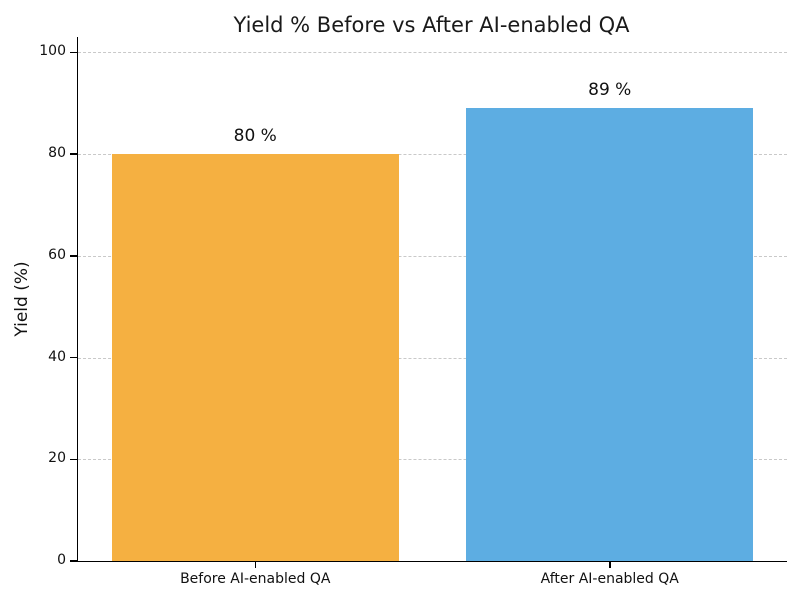  What do you see at coordinates (610, 90) in the screenshot?
I see `value-label: 89 %` at bounding box center [610, 90].